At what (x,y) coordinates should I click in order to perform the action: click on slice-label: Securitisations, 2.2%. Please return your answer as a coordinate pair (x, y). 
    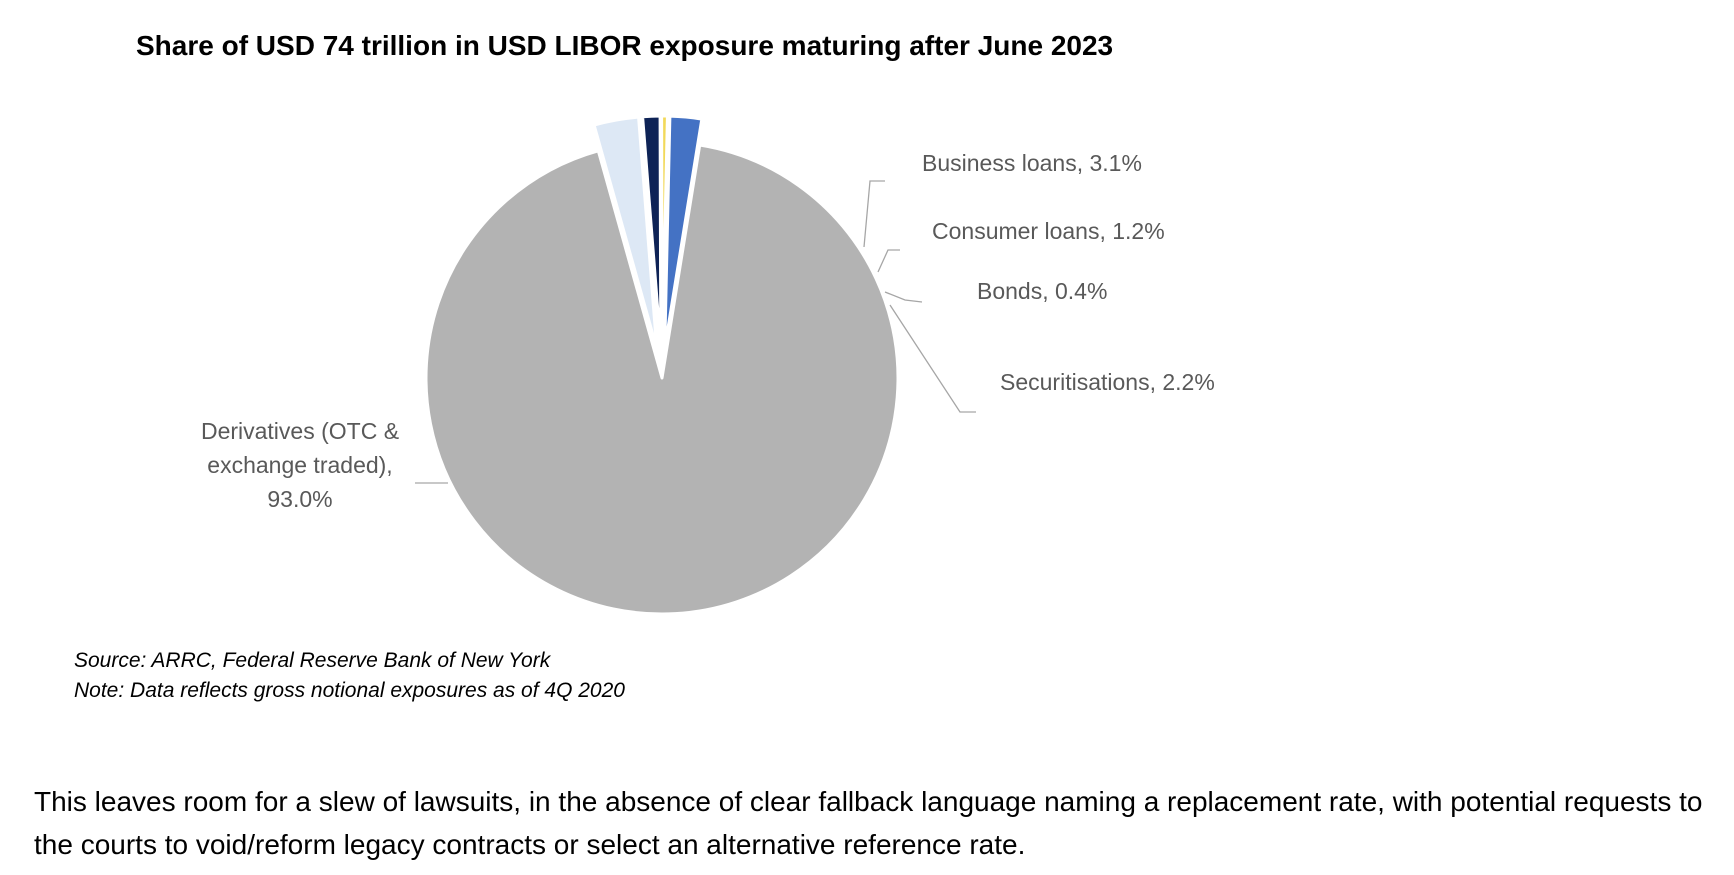
    Looking at the image, I should click on (1107, 382).